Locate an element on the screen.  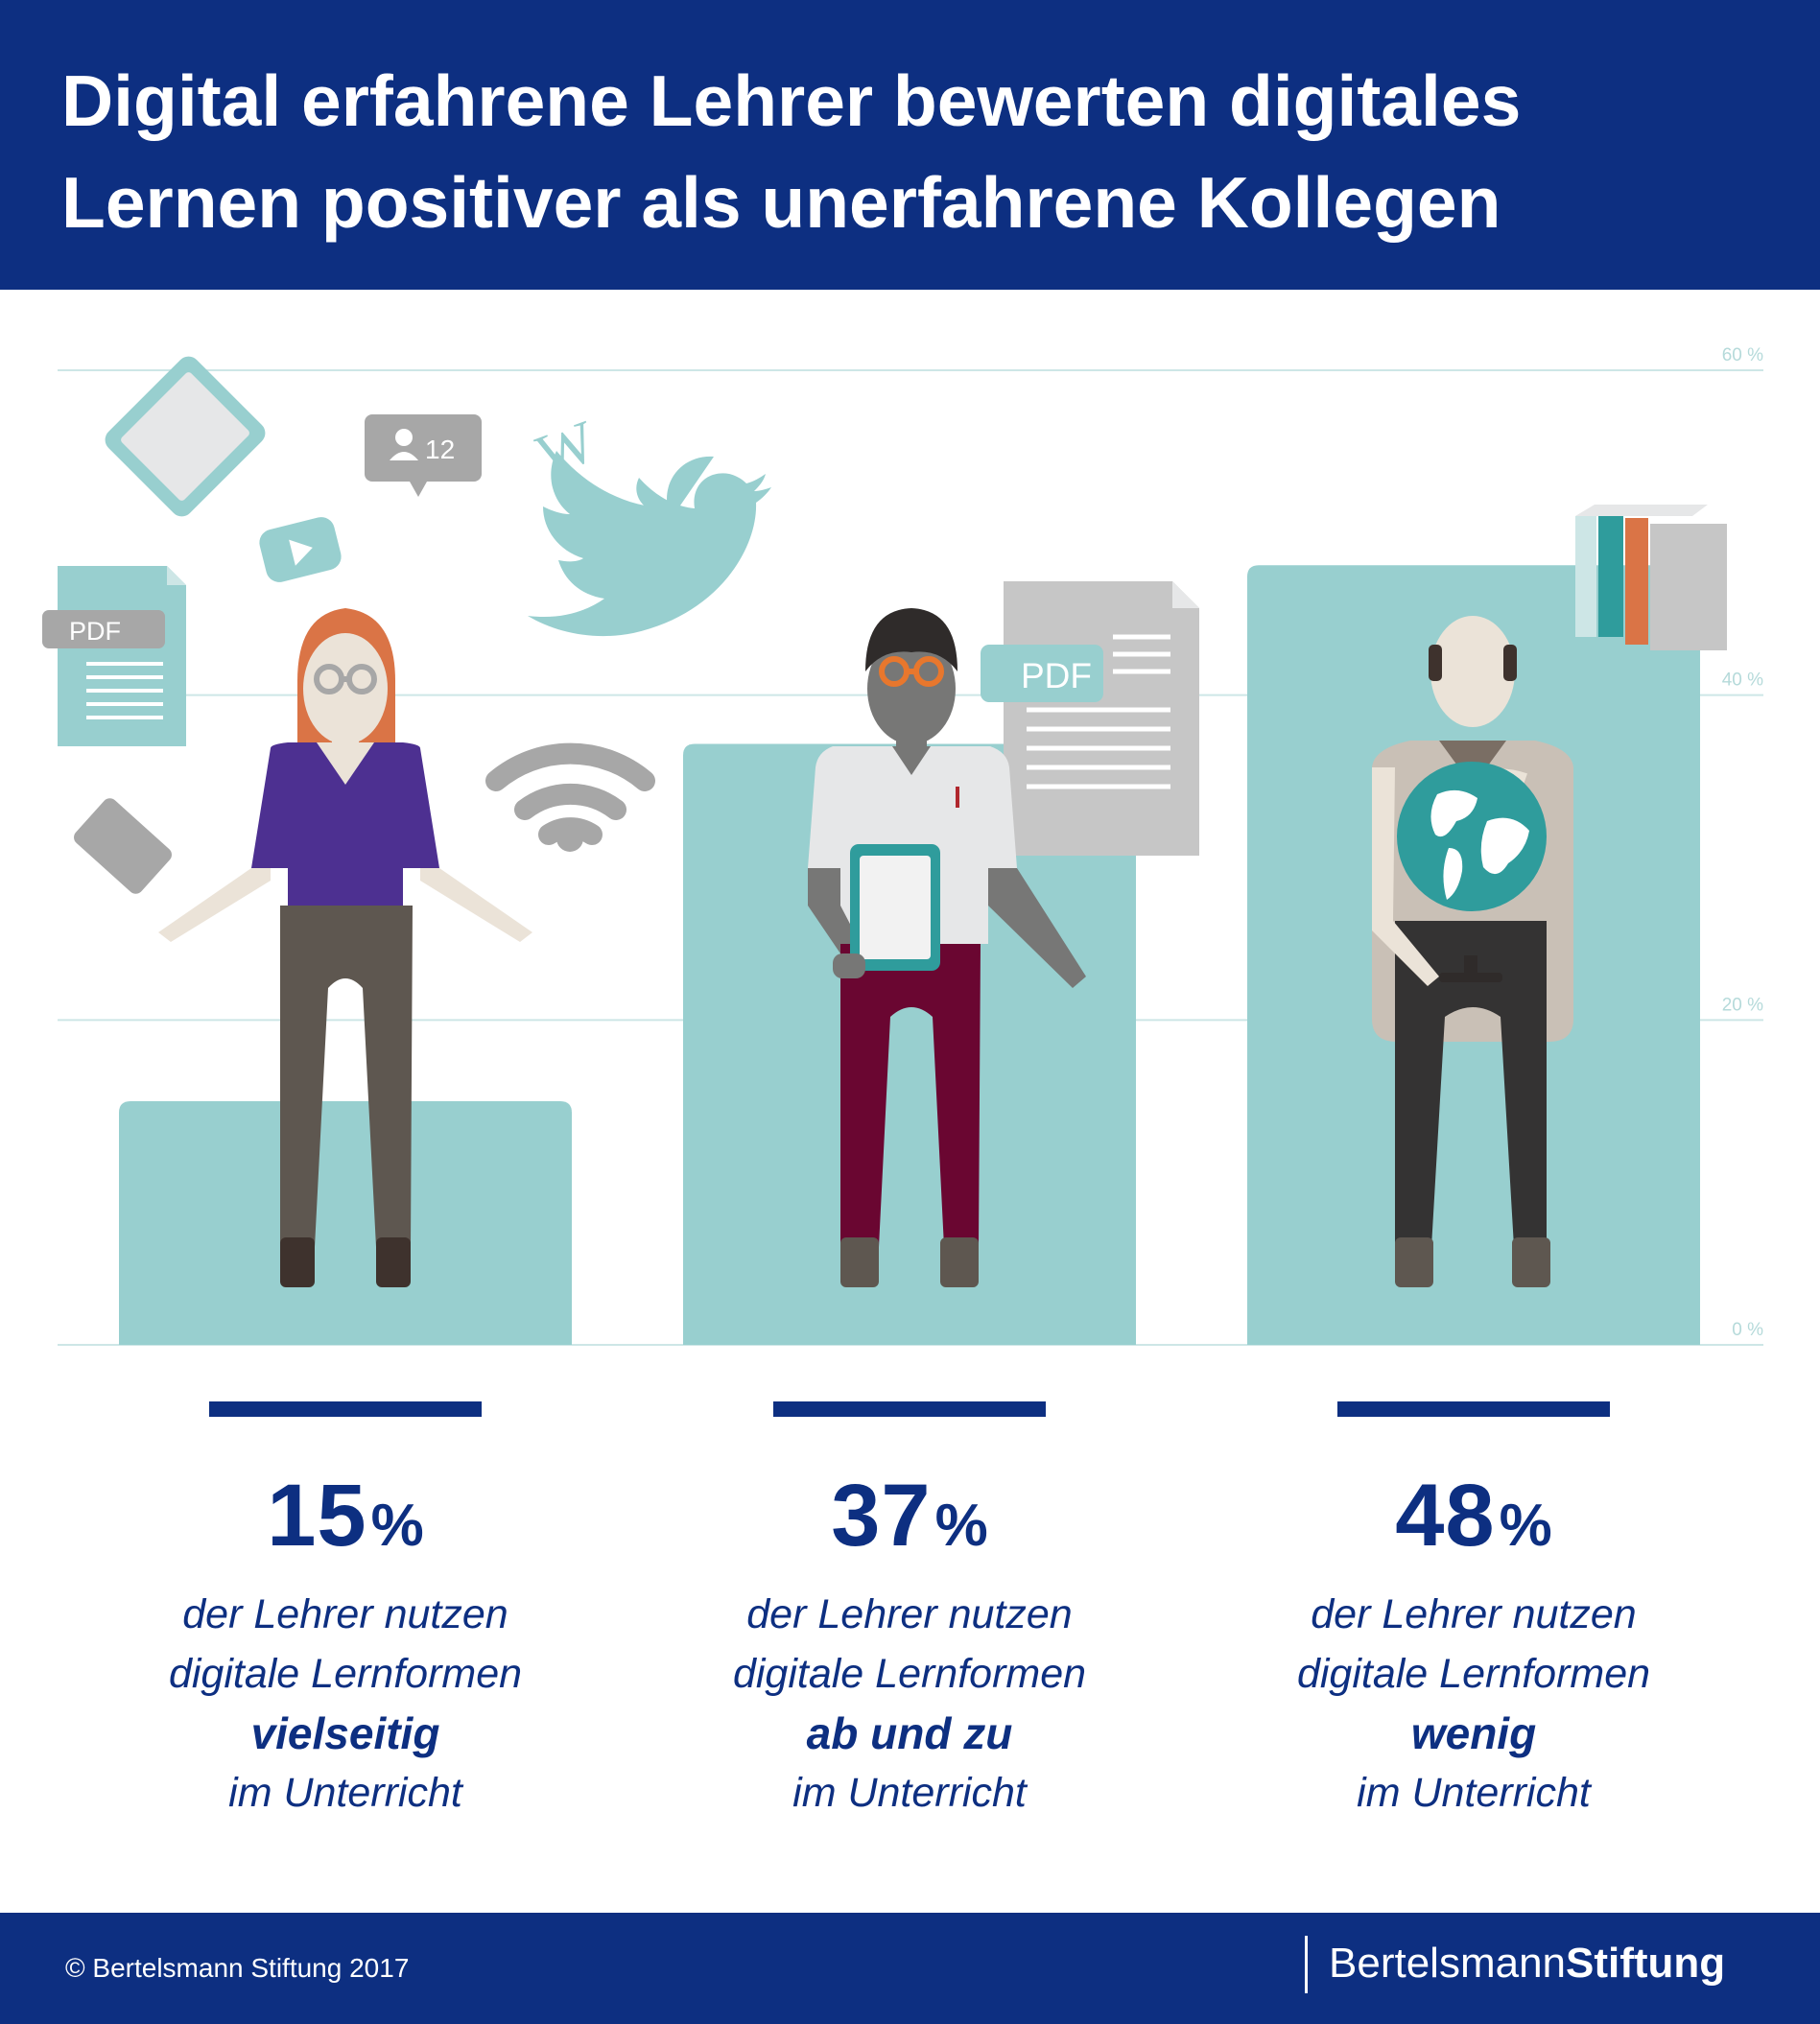
wifi-icon is located at coordinates (570, 797).